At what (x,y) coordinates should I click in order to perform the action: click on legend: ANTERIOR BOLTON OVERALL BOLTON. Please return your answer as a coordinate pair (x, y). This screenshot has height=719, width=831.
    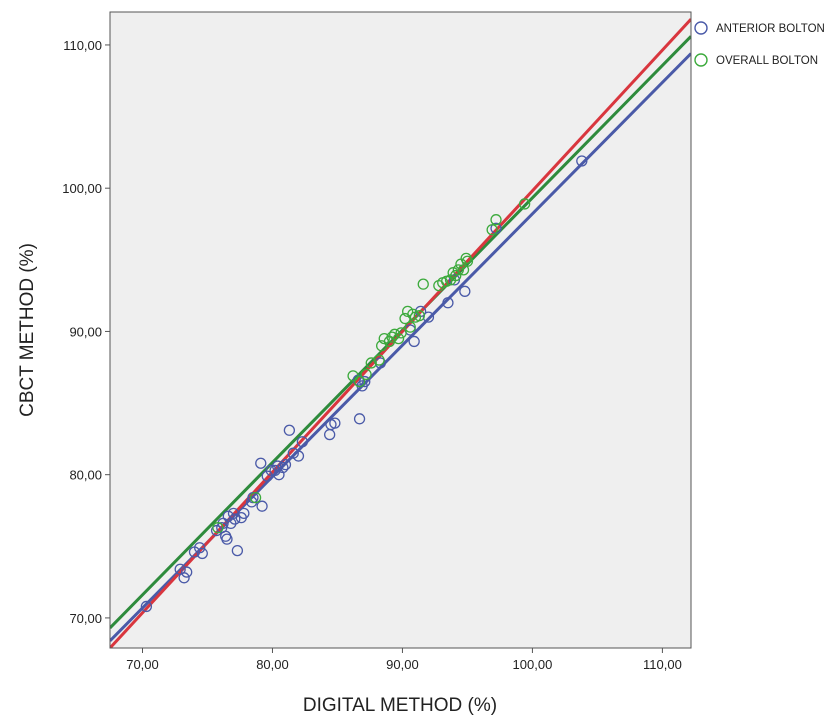
    Looking at the image, I should click on (759, 44).